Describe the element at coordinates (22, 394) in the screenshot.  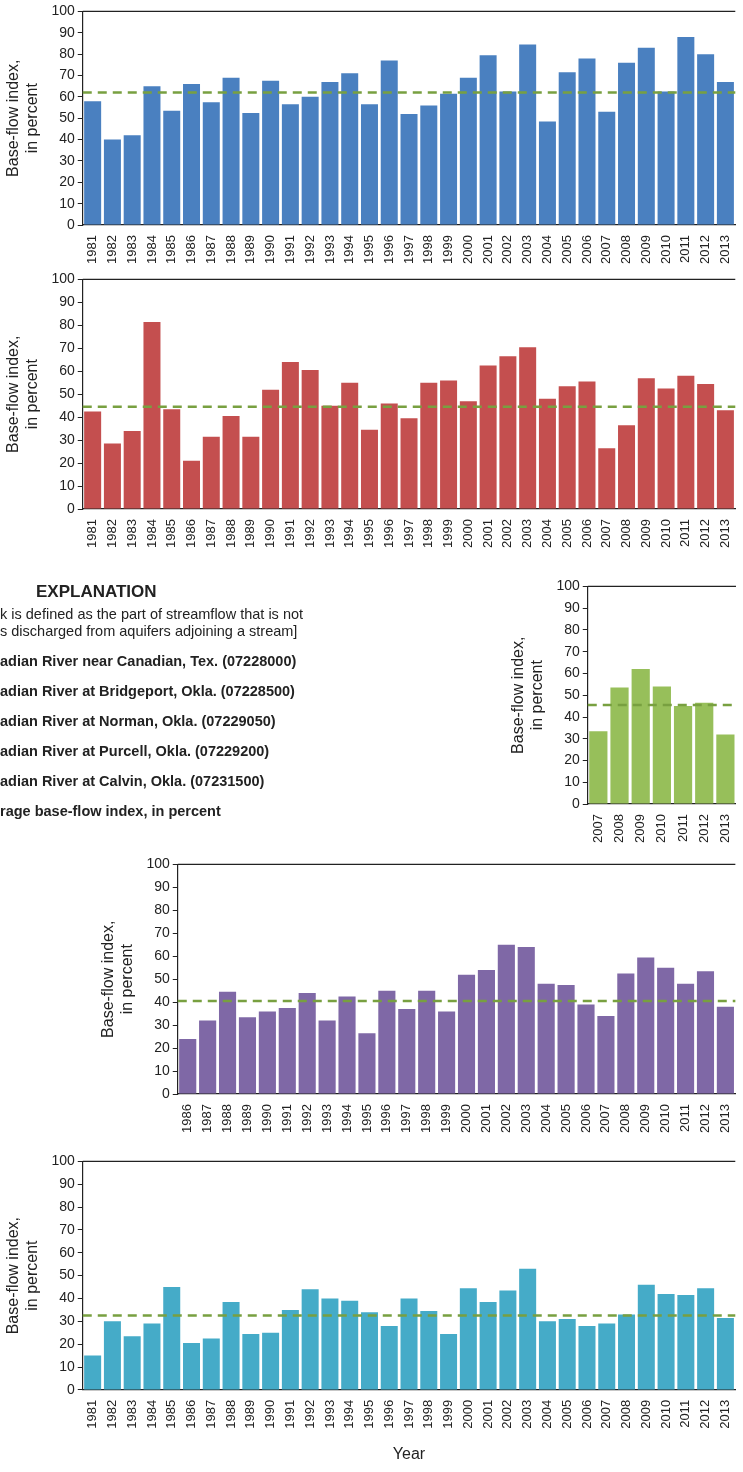
I see `y-axis-title: Base-flow index, in percent` at that location.